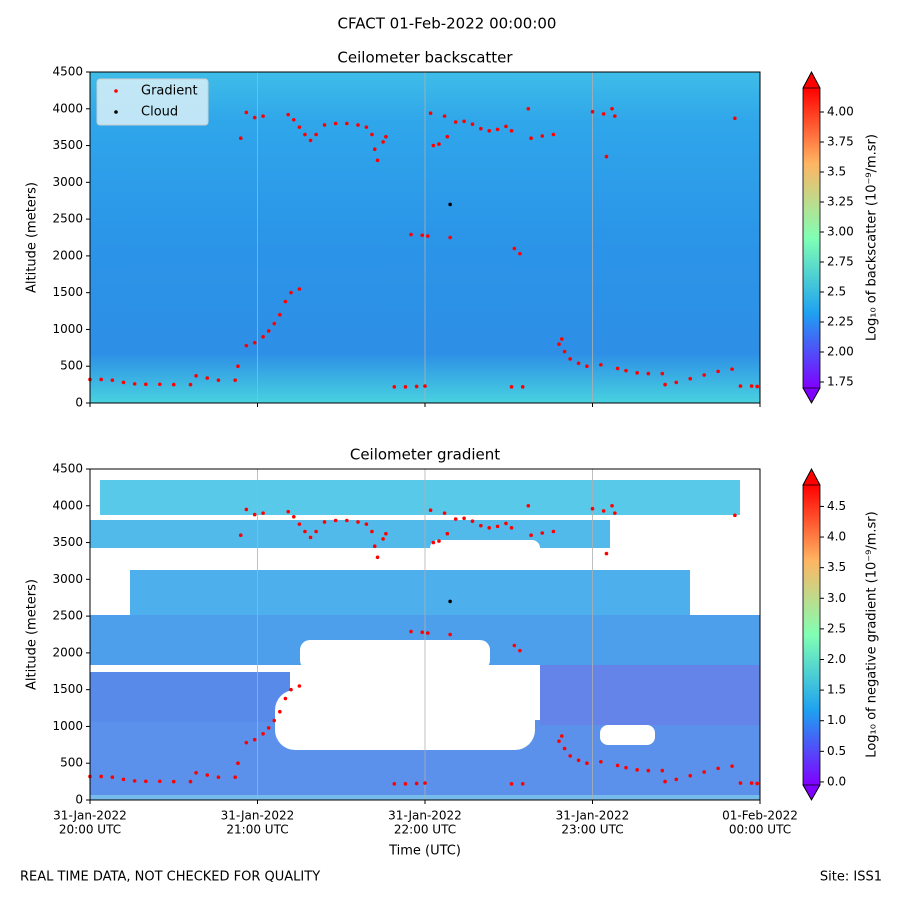 This screenshot has width=900, height=904. Describe the element at coordinates (836, 659) in the screenshot. I see `colorbar-tick-label: 2.0` at that location.